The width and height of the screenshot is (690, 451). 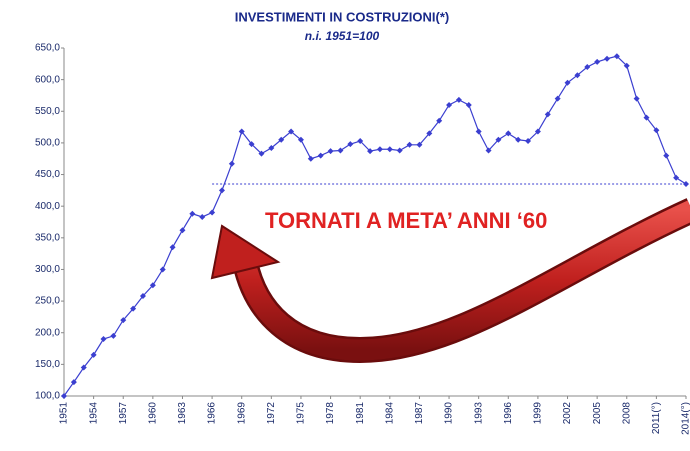 What do you see at coordinates (419, 413) in the screenshot?
I see `x-tick-label: 1987` at bounding box center [419, 413].